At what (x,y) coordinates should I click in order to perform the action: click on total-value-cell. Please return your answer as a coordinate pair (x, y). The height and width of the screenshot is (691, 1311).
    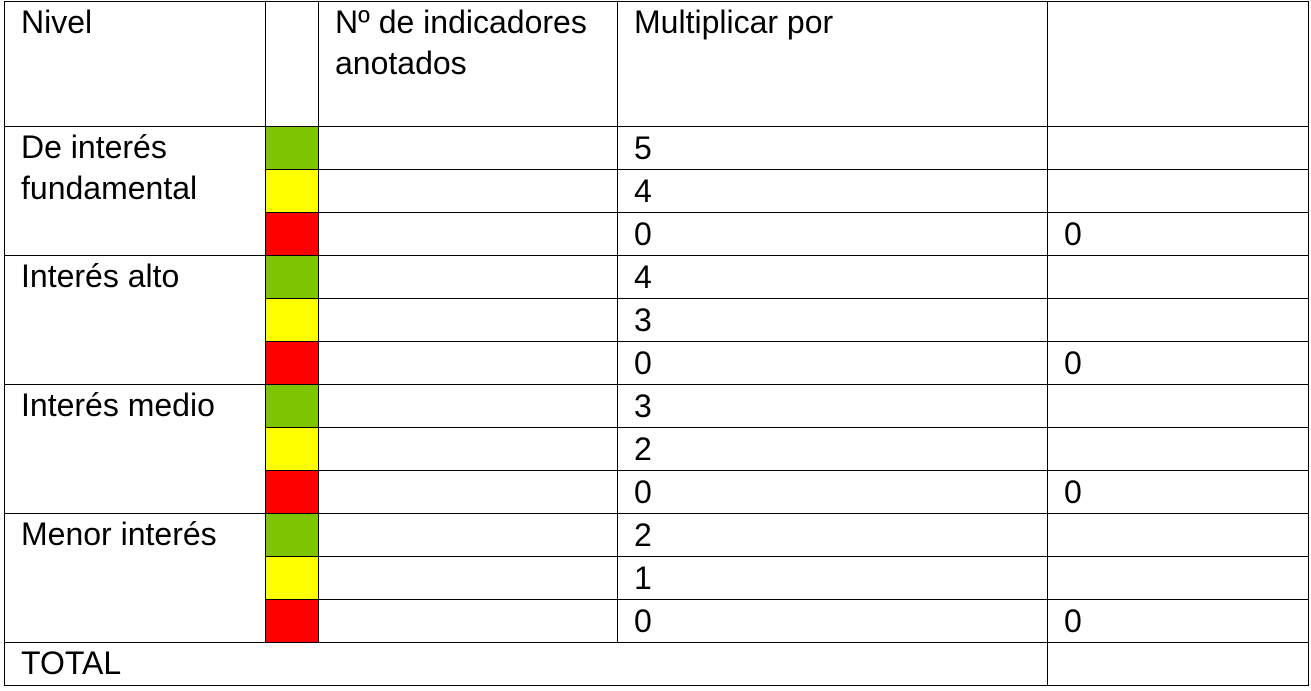
    Looking at the image, I should click on (1178, 664).